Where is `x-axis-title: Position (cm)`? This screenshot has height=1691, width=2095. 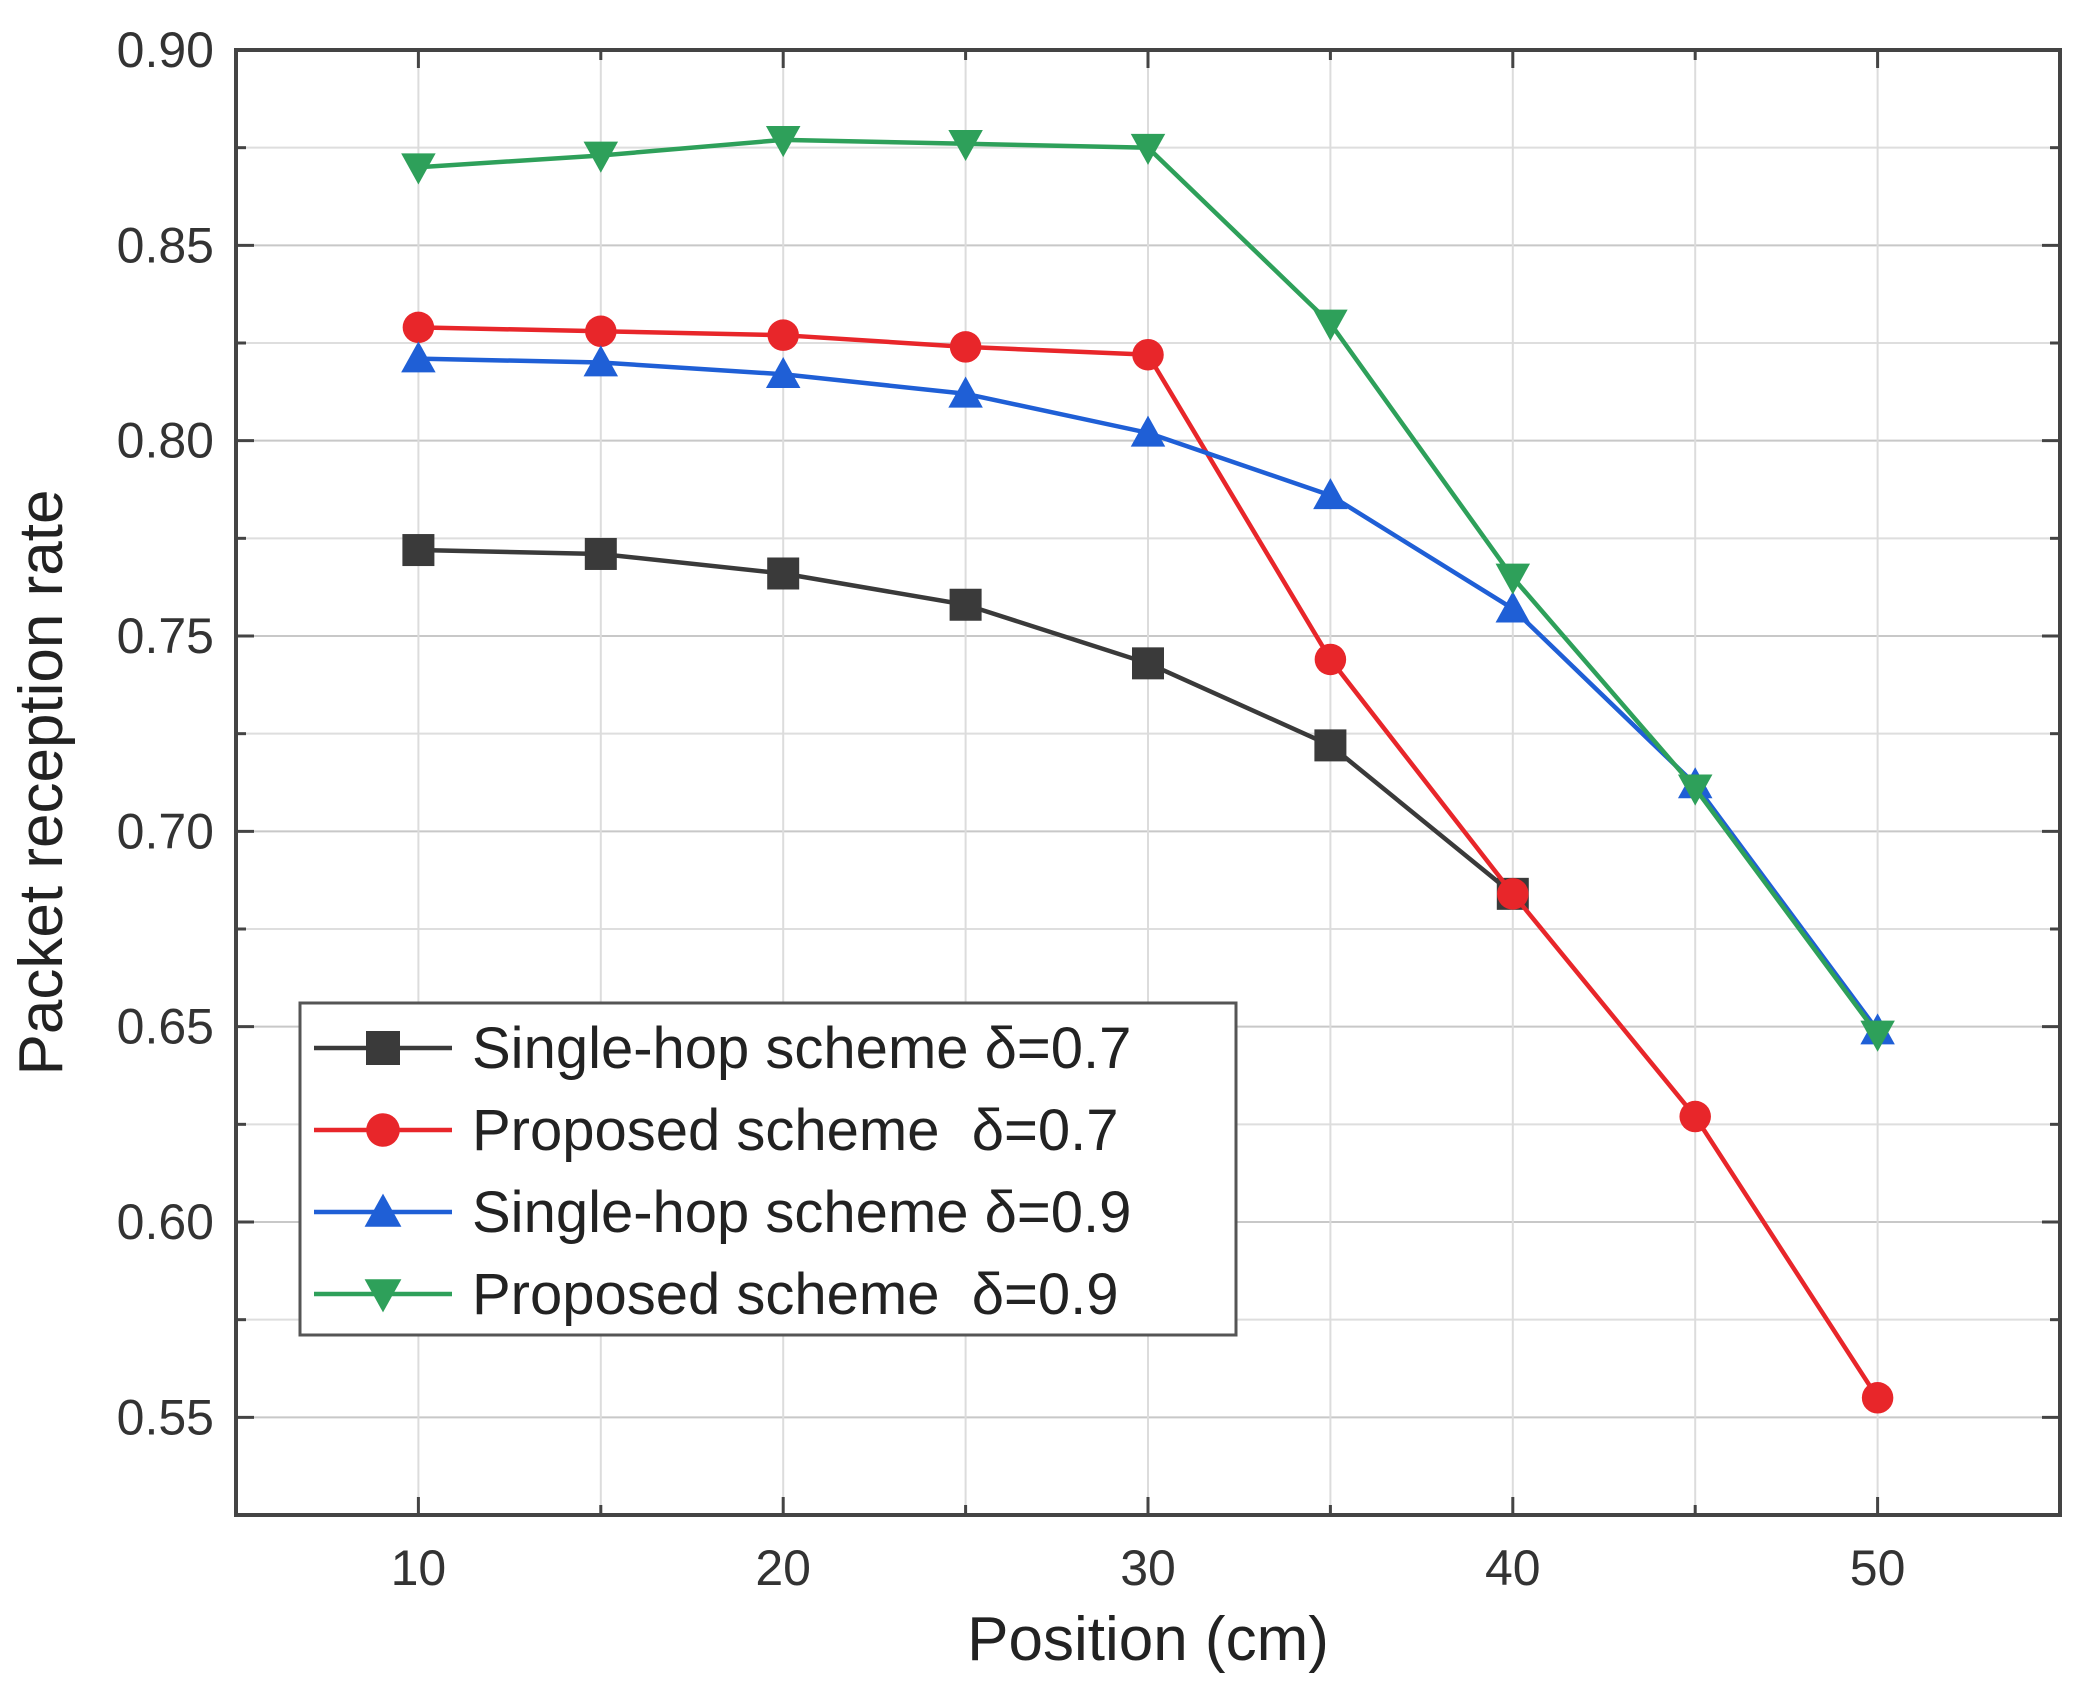 x-axis-title: Position (cm) is located at coordinates (1148, 1639).